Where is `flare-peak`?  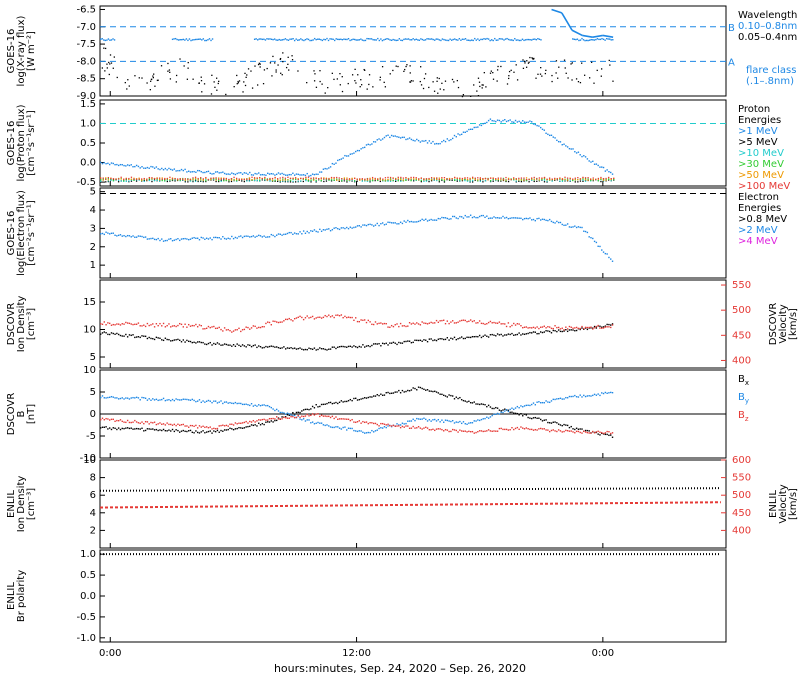 flare-peak is located at coordinates (587, 36).